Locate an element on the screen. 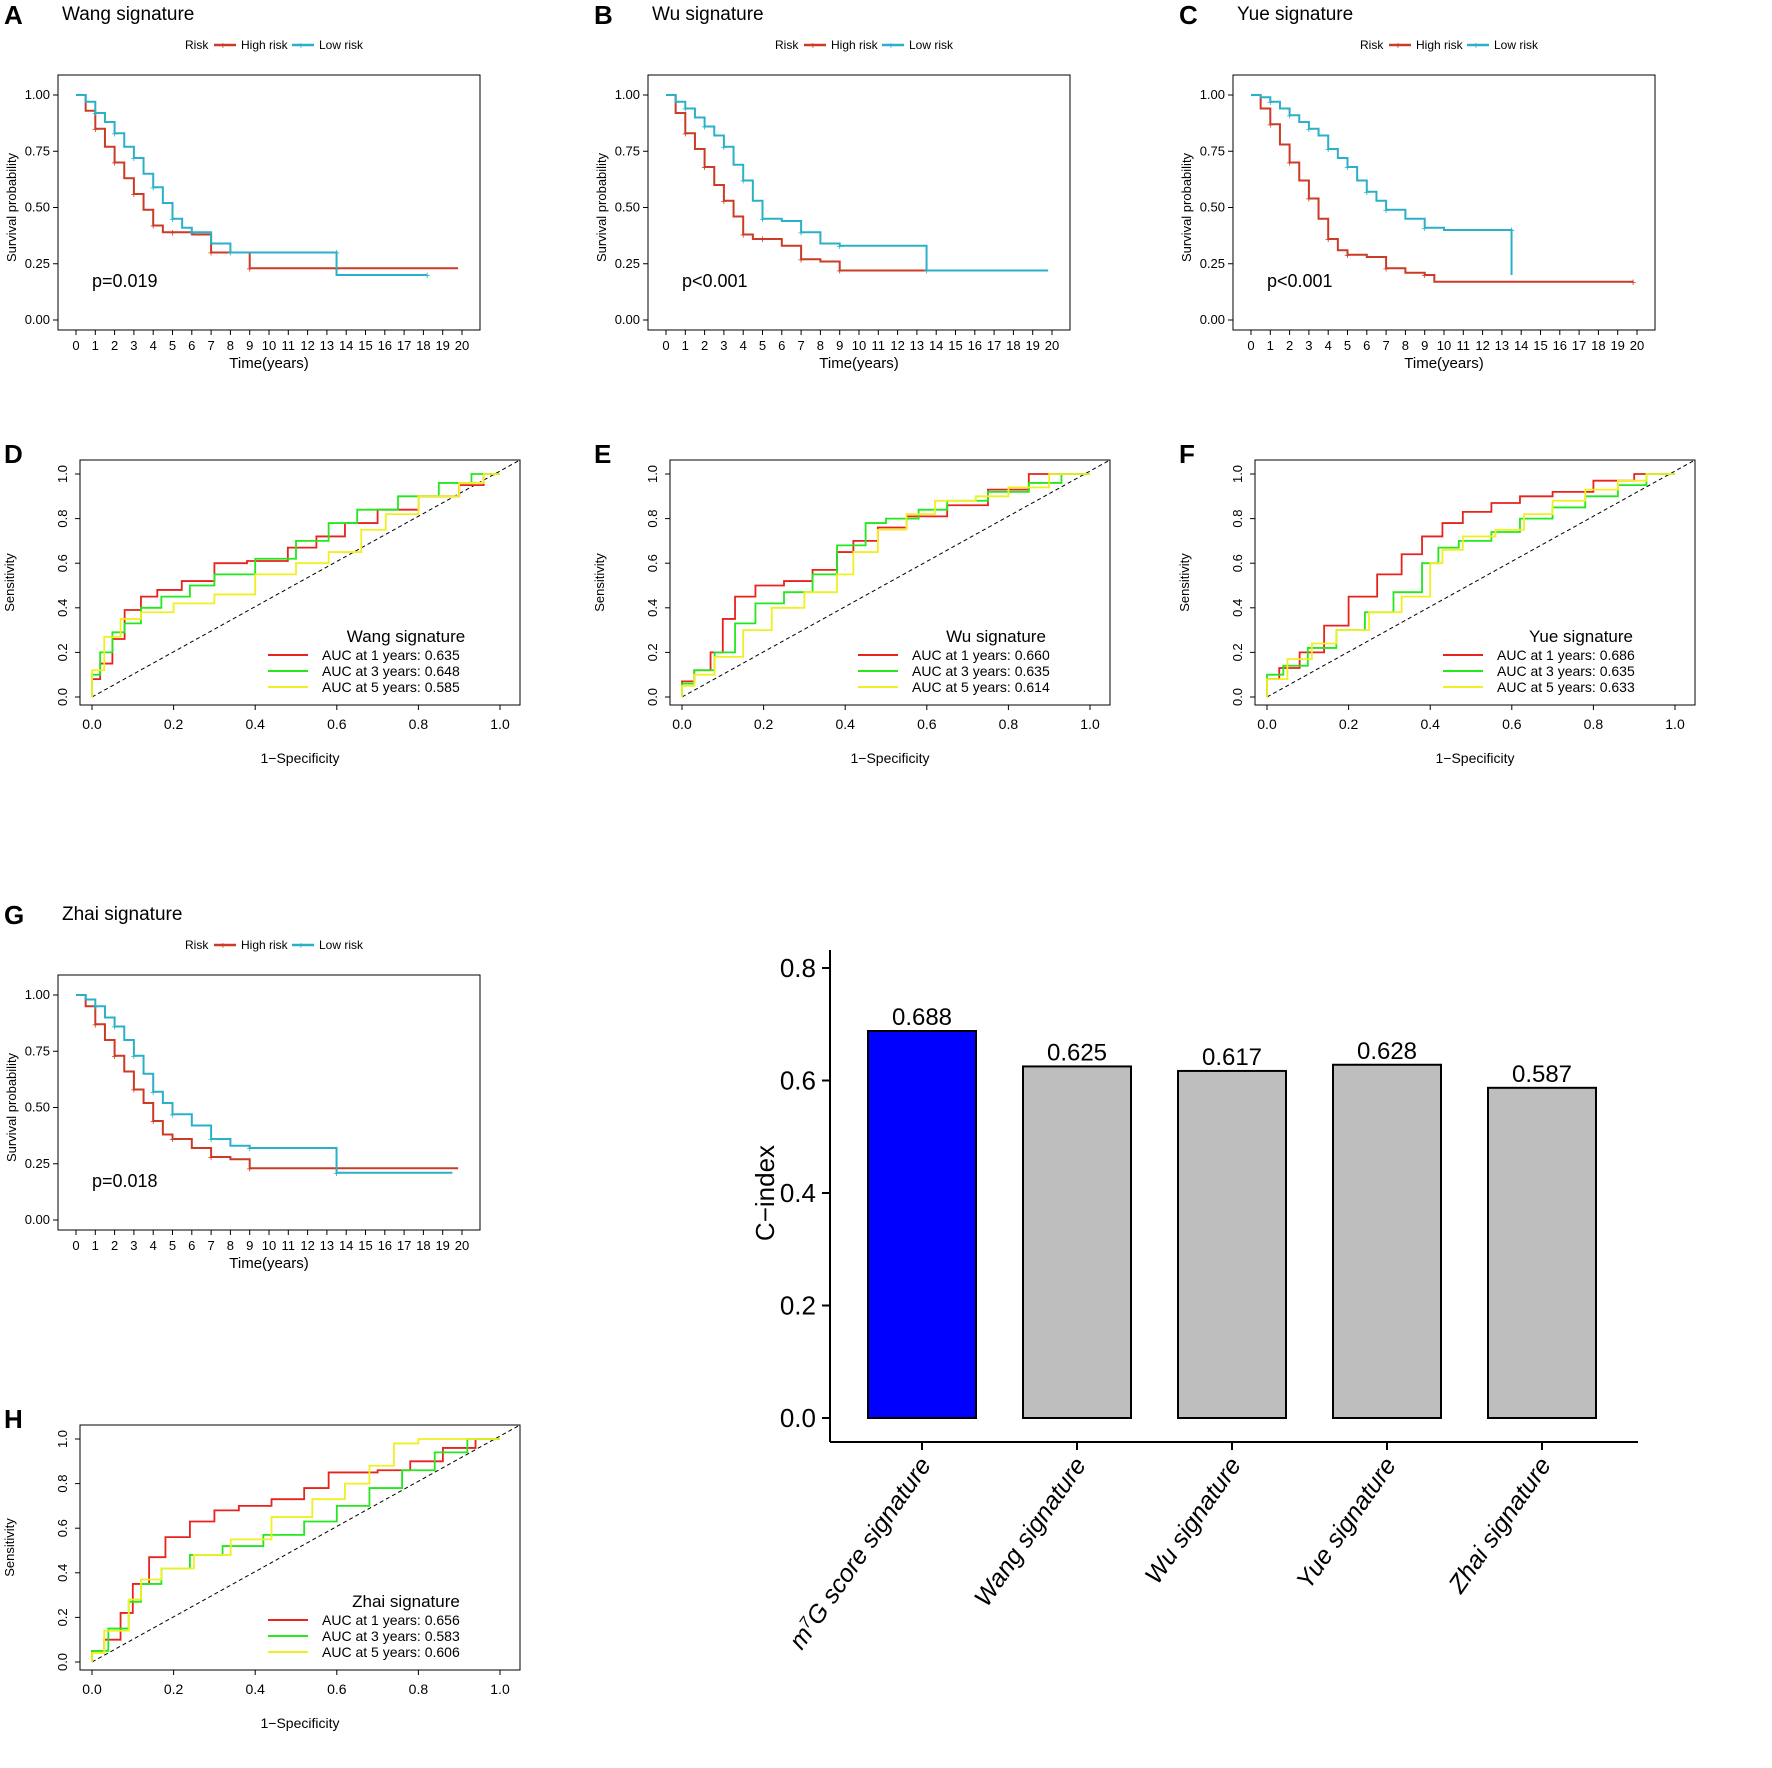  y-tick-label: 0.50 is located at coordinates (627, 207).